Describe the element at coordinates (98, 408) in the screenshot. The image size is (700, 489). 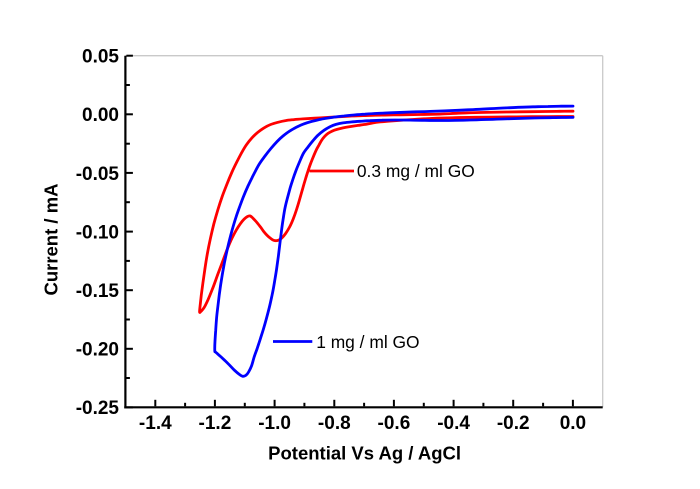
I see `svg-text: -0.25` at that location.